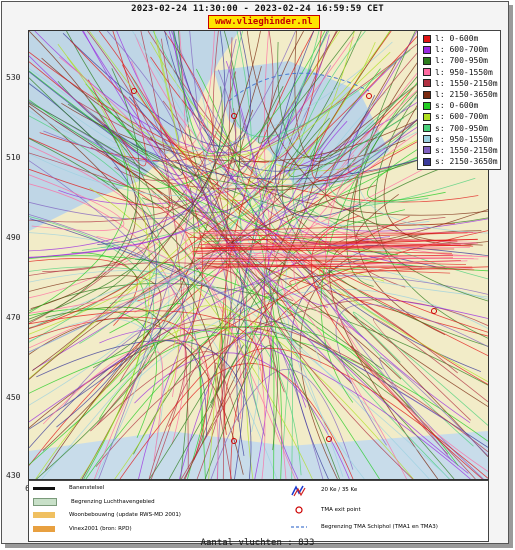 The image size is (515, 550). Describe the element at coordinates (341, 510) in the screenshot. I see `key-label: TMA exit point` at that location.